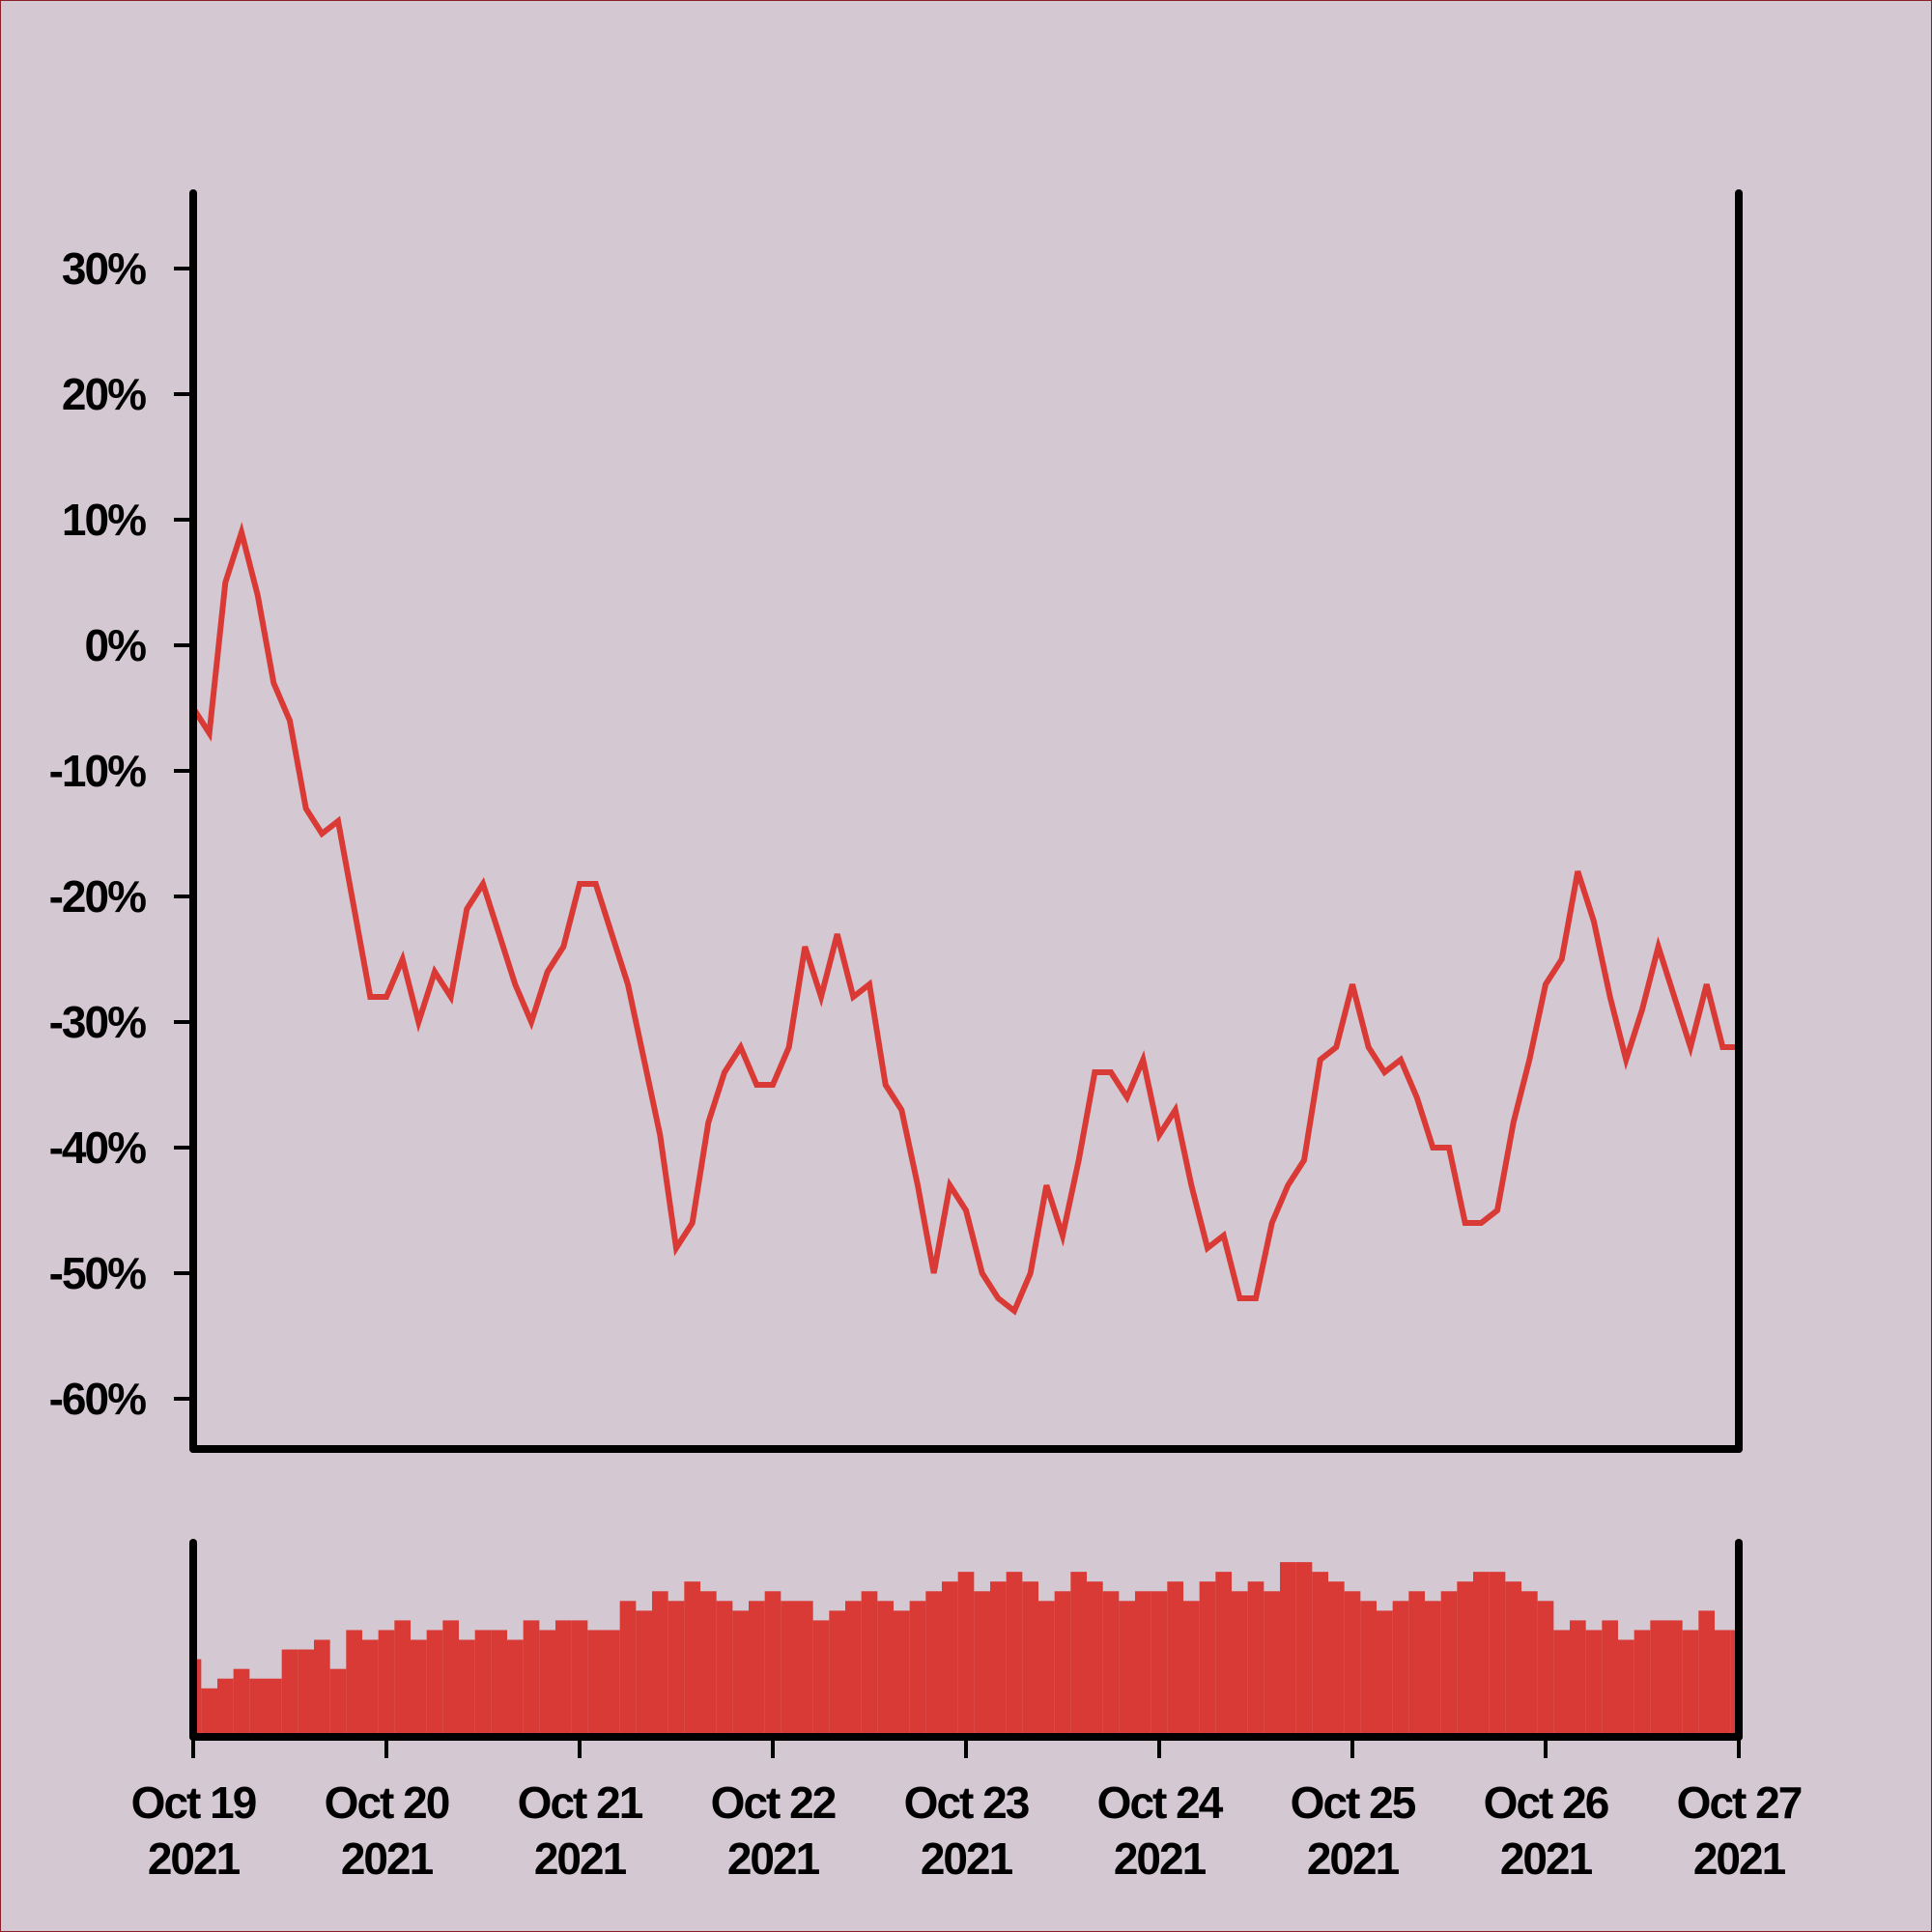 The height and width of the screenshot is (1932, 1932). What do you see at coordinates (1546, 1830) in the screenshot?
I see `x-tick-label: Oct 26 2021` at bounding box center [1546, 1830].